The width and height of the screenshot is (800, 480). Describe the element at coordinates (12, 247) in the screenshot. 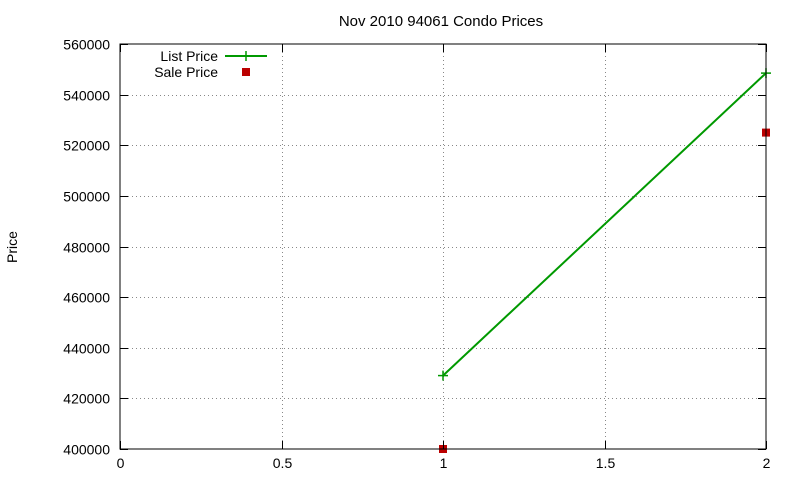

I see `y-axis-label: Price` at that location.